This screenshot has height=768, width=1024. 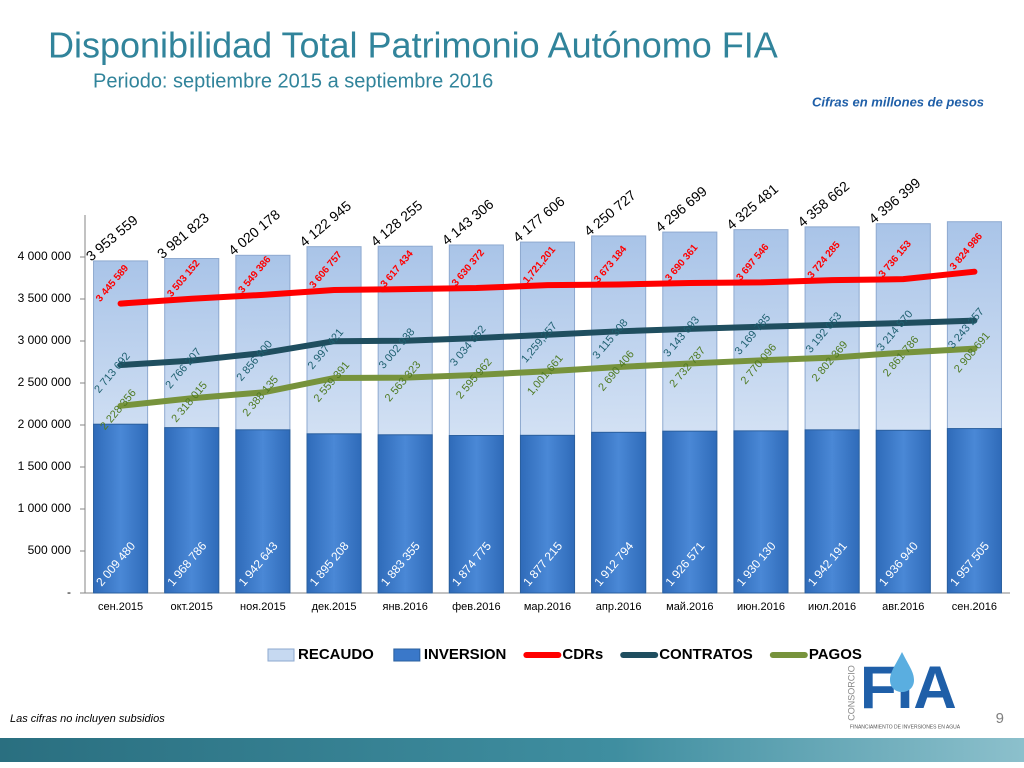 What do you see at coordinates (45, 340) in the screenshot?
I see `y-tick-label: 3 000 000` at bounding box center [45, 340].